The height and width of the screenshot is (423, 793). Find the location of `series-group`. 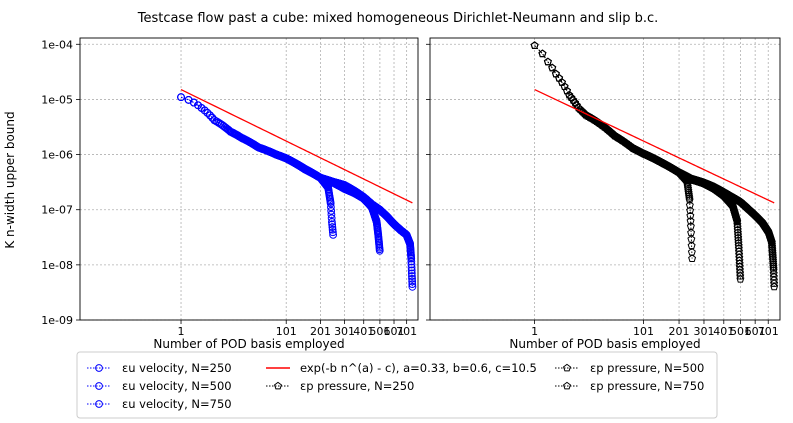

series-group is located at coordinates (297, 192).